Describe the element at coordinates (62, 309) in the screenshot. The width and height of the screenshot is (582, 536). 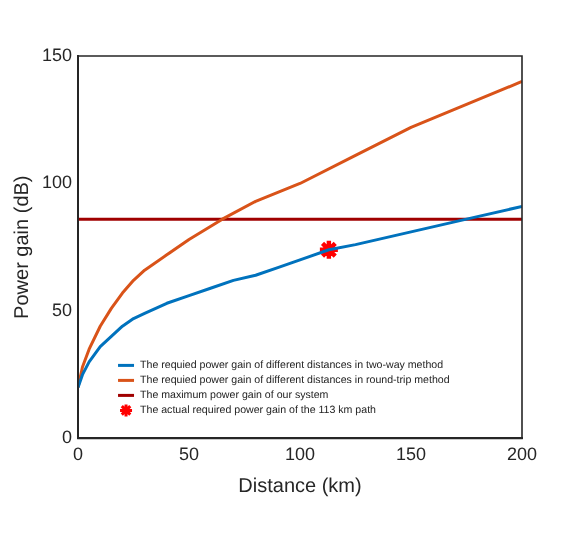
I see `y-tick-label: 50` at that location.